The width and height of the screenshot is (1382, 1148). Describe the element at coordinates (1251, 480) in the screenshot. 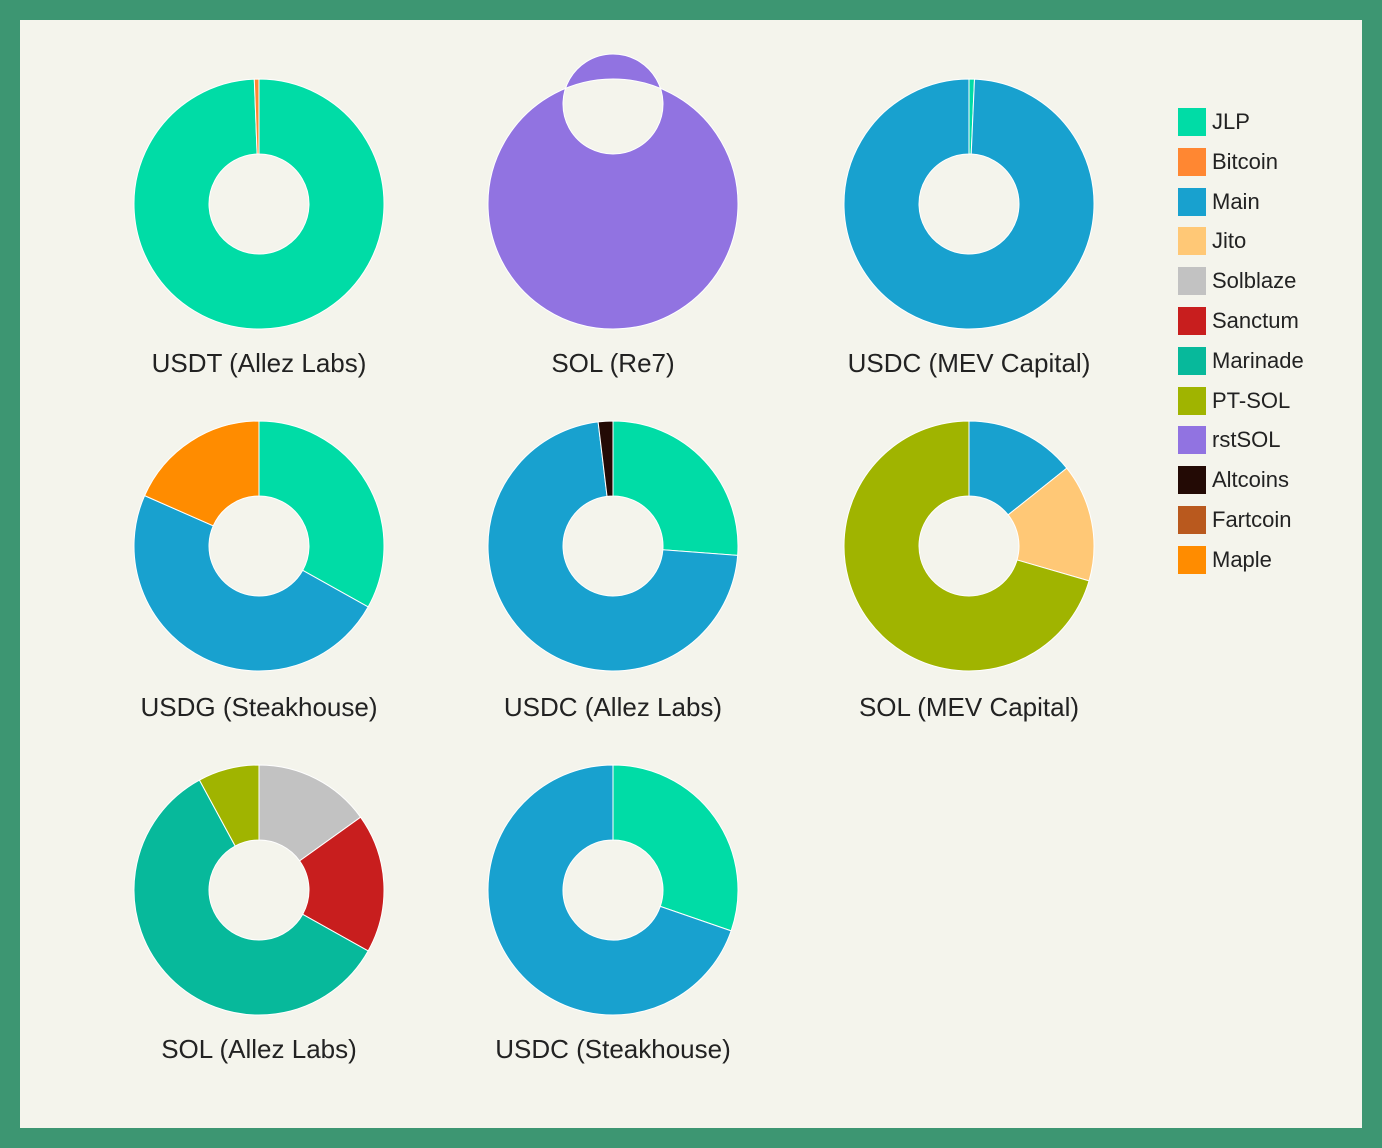

I see `legend-label: Altcoins` at that location.